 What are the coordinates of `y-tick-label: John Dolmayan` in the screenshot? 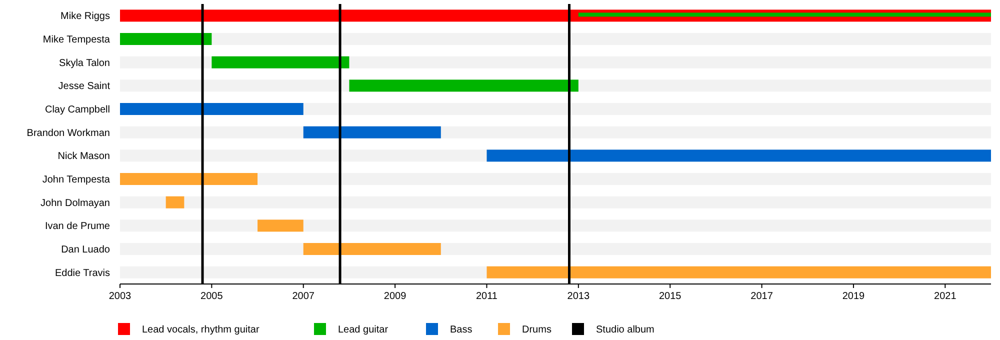 It's located at (75, 203).